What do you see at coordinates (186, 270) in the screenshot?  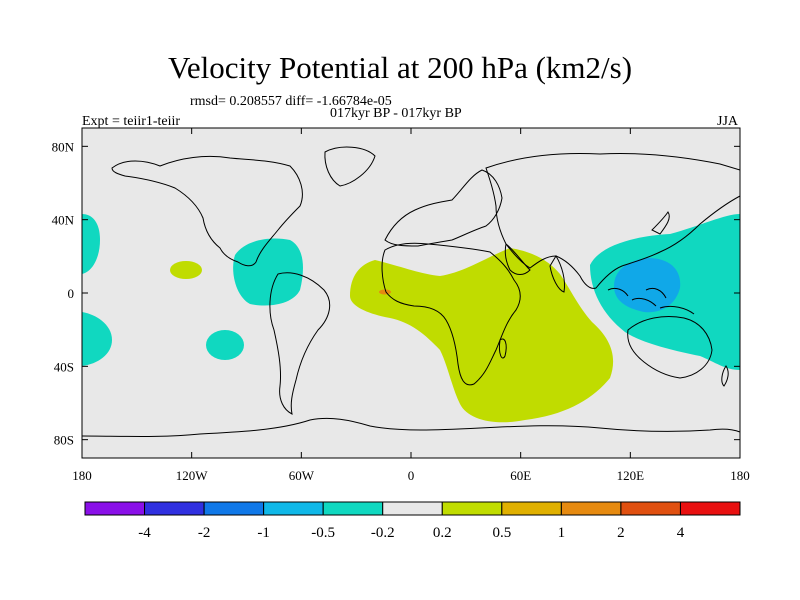 I see `region-east-pacific-positive` at bounding box center [186, 270].